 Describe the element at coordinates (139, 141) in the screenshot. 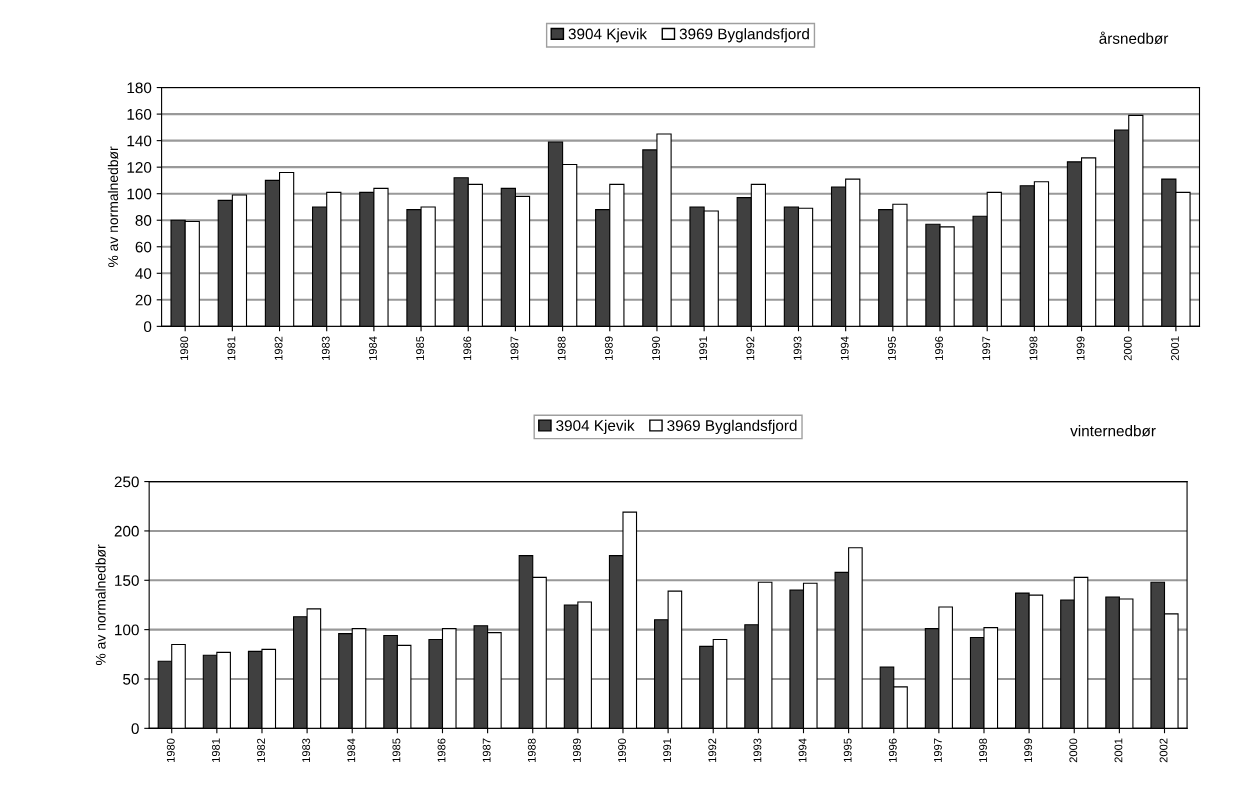

I see `y-tick-label: 140` at that location.